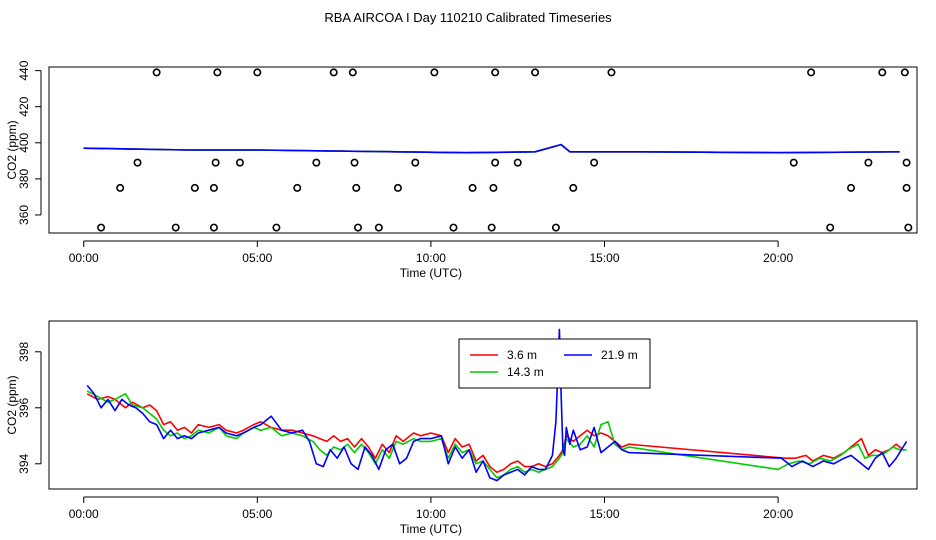  What do you see at coordinates (24, 106) in the screenshot?
I see `p1-y-tick-label: 420` at bounding box center [24, 106].